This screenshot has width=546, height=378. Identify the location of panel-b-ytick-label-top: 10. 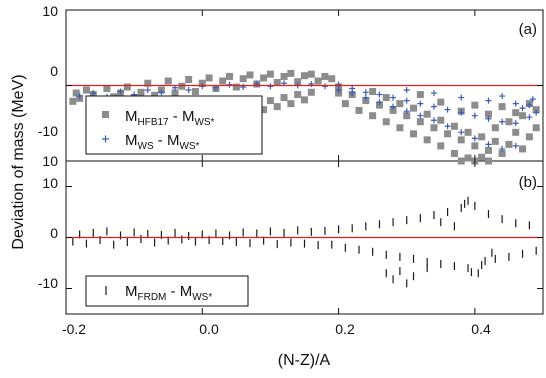
(50, 183).